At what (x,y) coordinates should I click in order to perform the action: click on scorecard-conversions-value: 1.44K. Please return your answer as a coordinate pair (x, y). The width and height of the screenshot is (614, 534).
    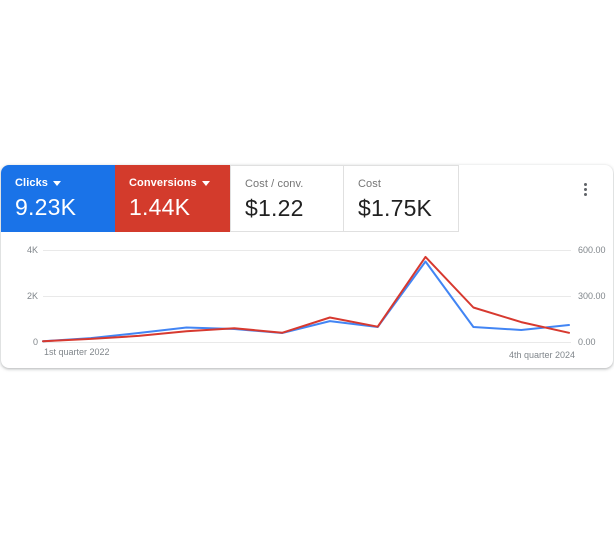
    Looking at the image, I should click on (160, 207).